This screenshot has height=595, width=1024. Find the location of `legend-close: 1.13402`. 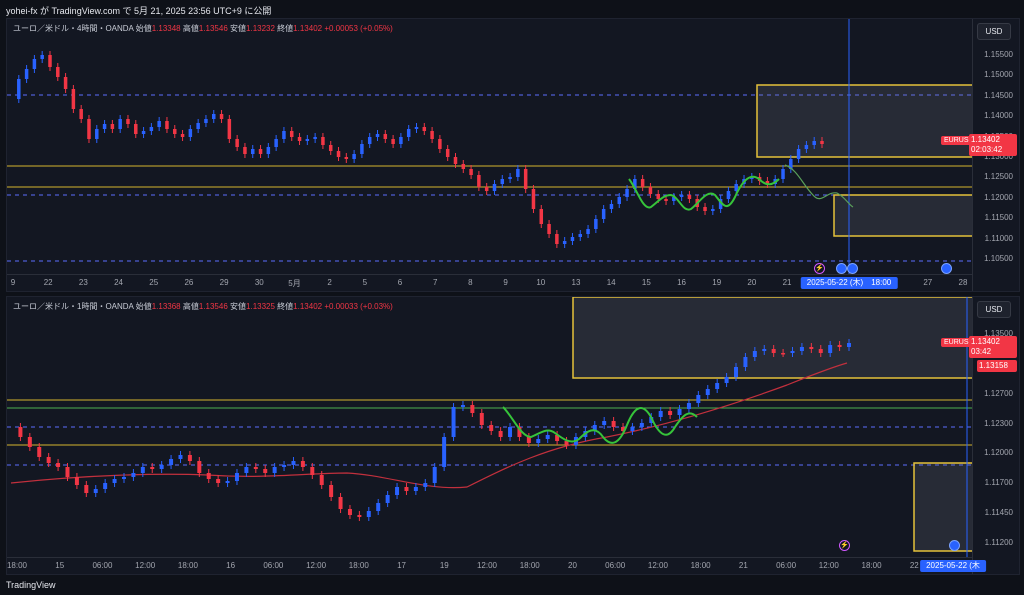

legend-close: 1.13402 is located at coordinates (308, 306).